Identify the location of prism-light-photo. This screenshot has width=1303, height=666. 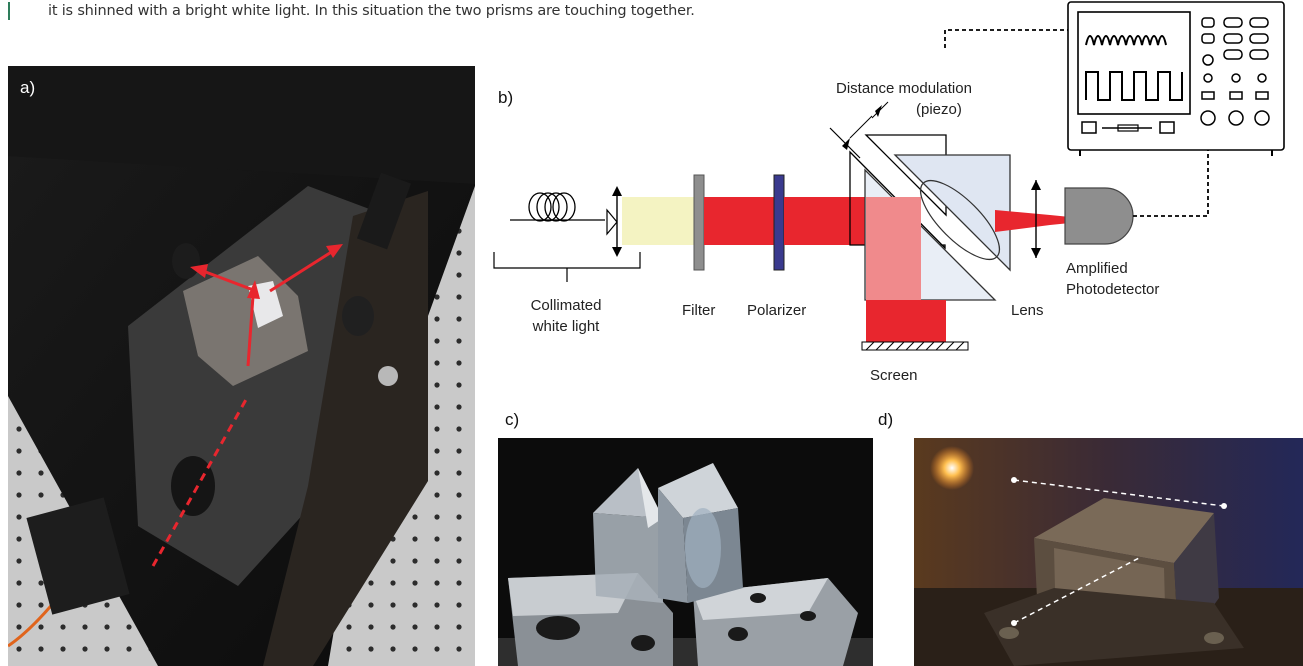
(1108, 552).